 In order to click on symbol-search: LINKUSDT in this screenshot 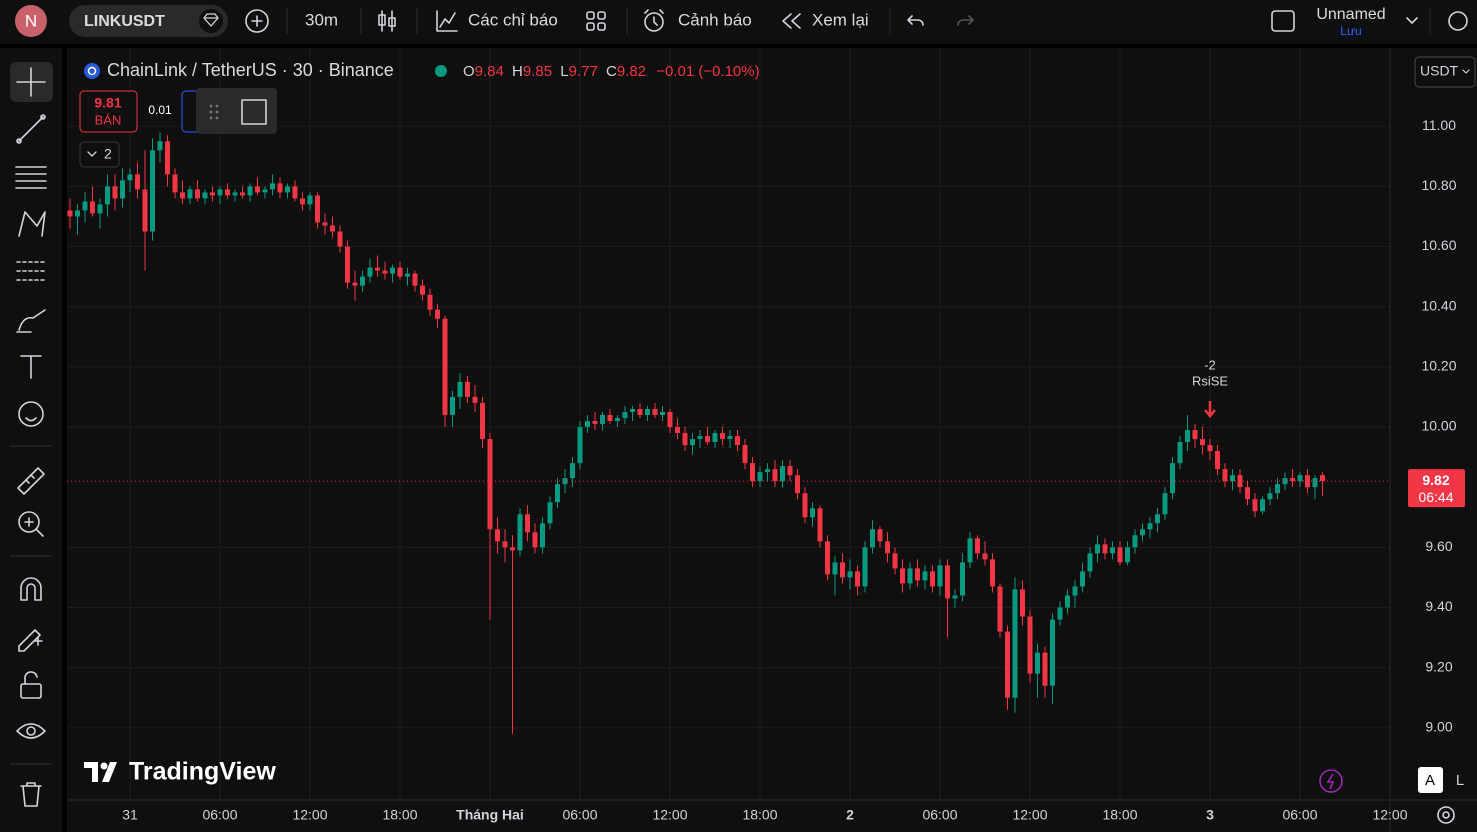, I will do `click(148, 21)`.